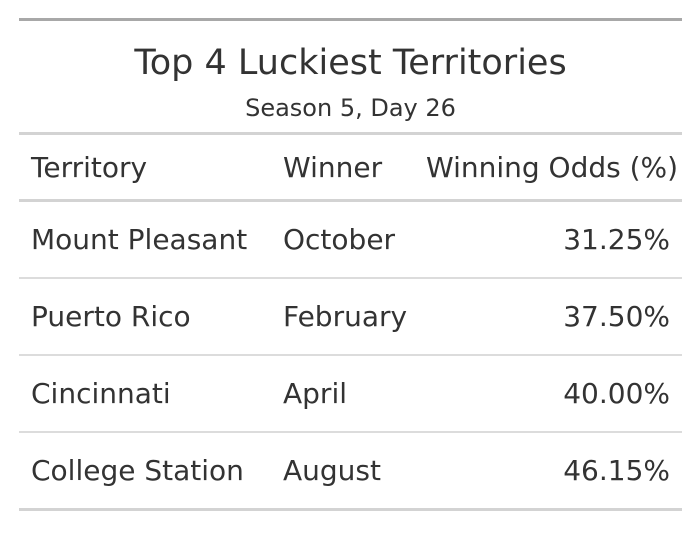 The image size is (700, 540). I want to click on table-row: College Station August 46.15%, so click(350, 471).